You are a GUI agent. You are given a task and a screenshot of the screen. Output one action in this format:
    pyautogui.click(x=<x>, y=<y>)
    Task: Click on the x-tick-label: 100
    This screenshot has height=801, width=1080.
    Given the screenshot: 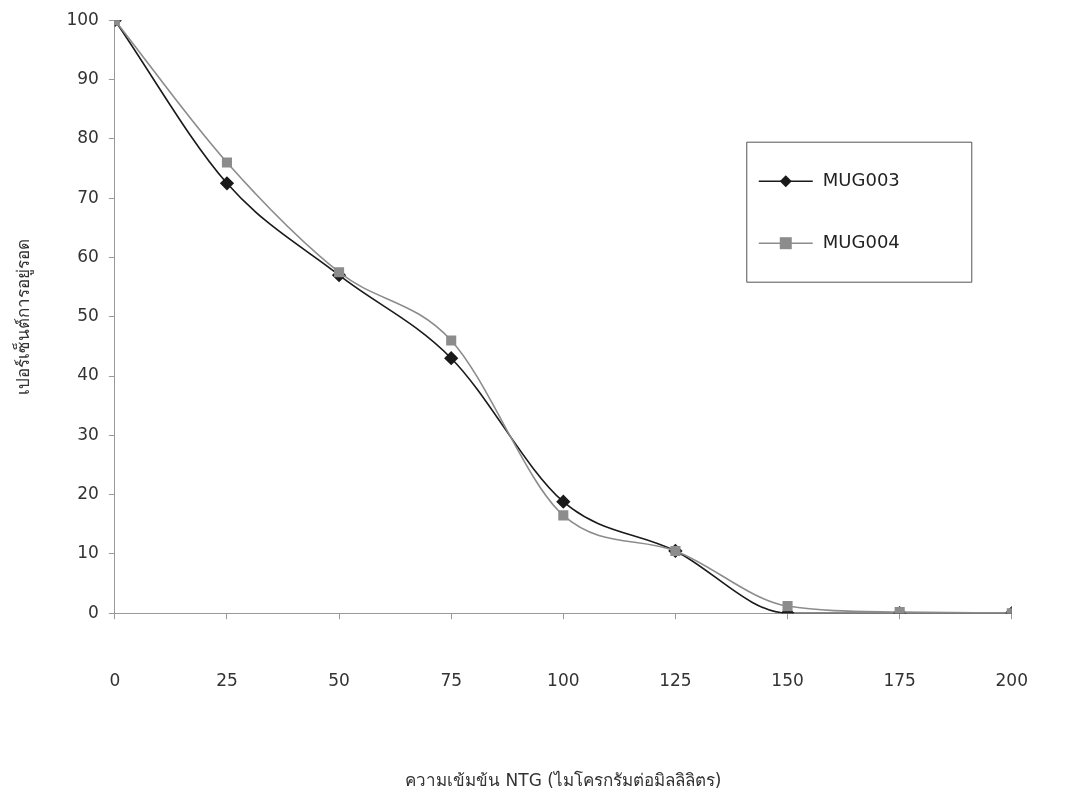 What is the action you would take?
    pyautogui.click(x=563, y=679)
    